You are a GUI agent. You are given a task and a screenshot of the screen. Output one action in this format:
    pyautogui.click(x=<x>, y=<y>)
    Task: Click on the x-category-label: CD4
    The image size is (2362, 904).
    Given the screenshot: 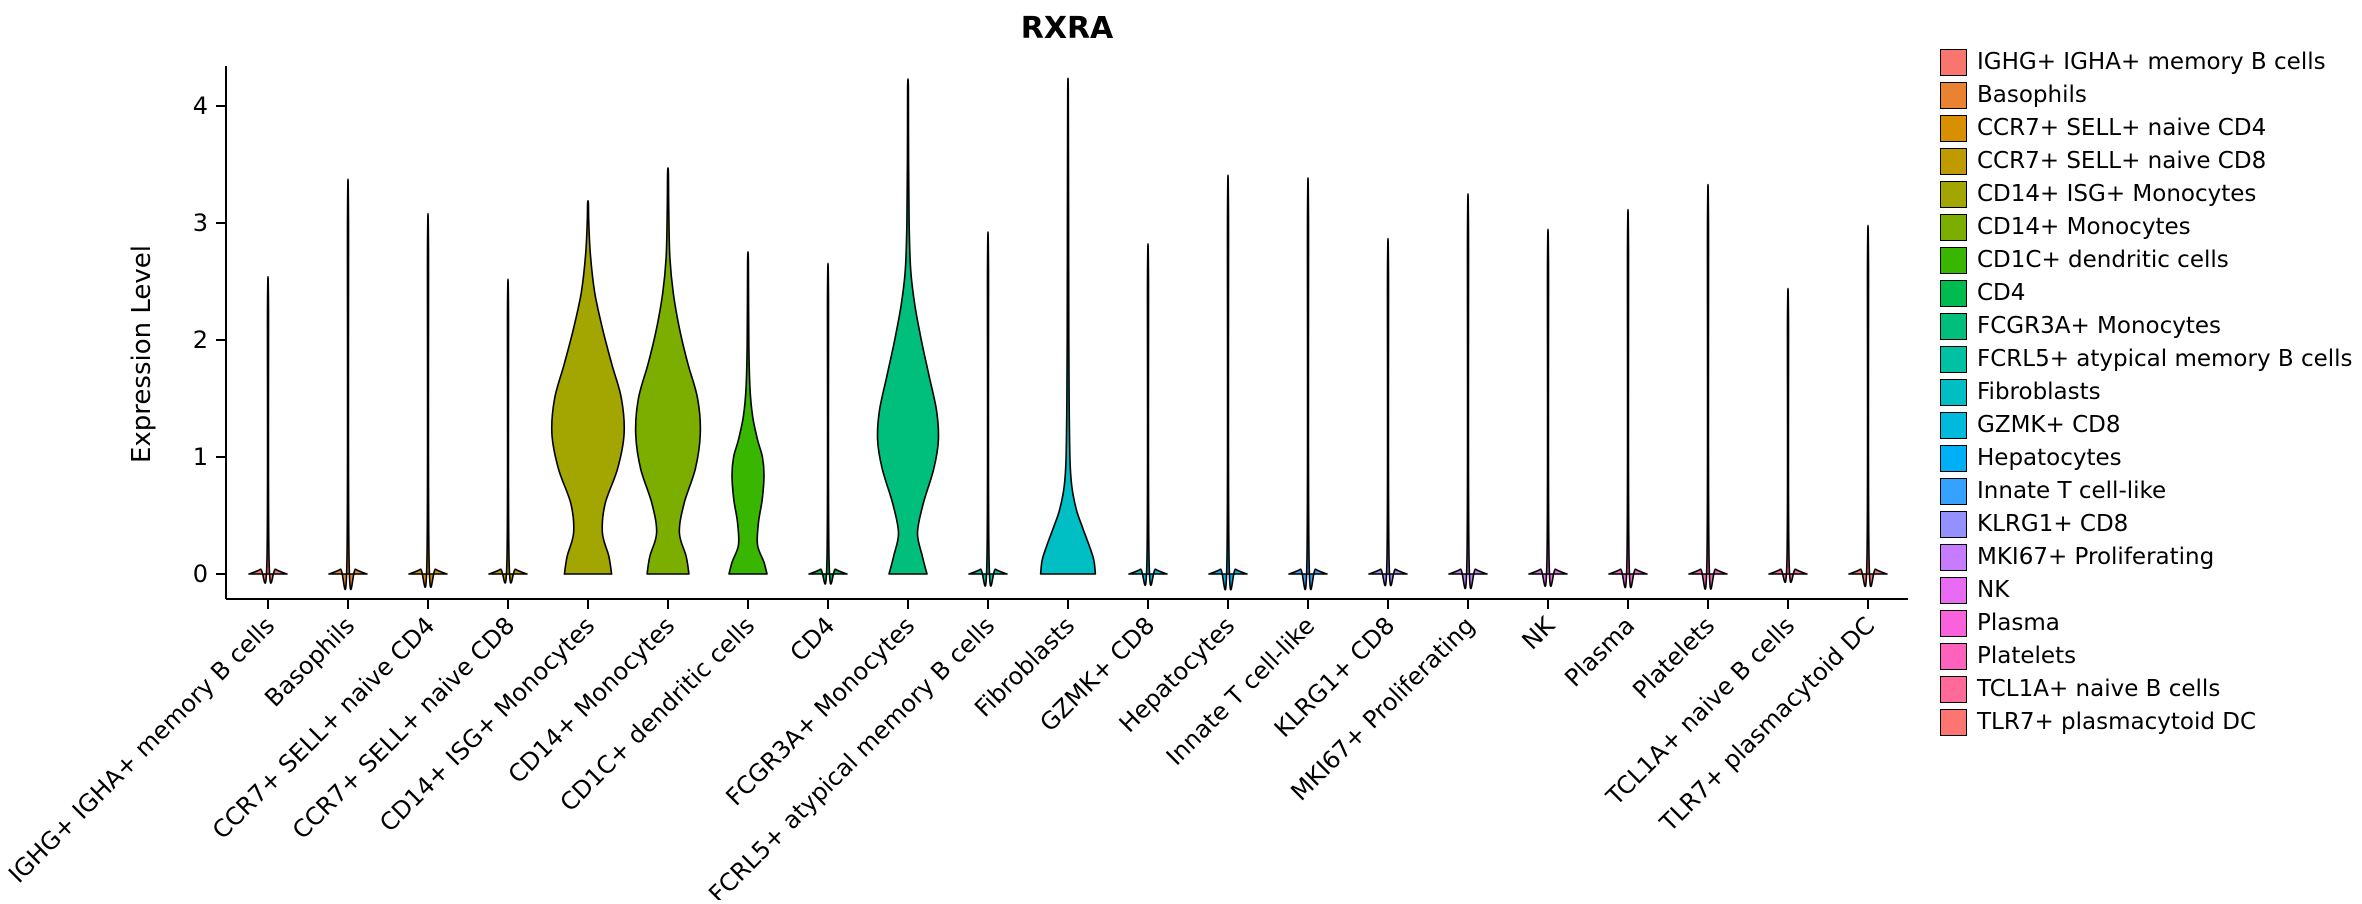 What is the action you would take?
    pyautogui.click(x=813, y=639)
    